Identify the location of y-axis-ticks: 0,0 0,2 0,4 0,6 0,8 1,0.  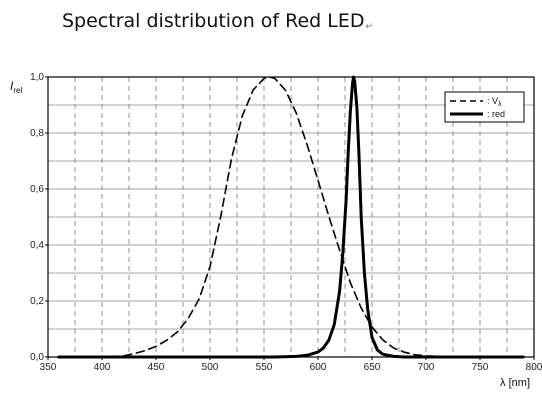
(39, 217).